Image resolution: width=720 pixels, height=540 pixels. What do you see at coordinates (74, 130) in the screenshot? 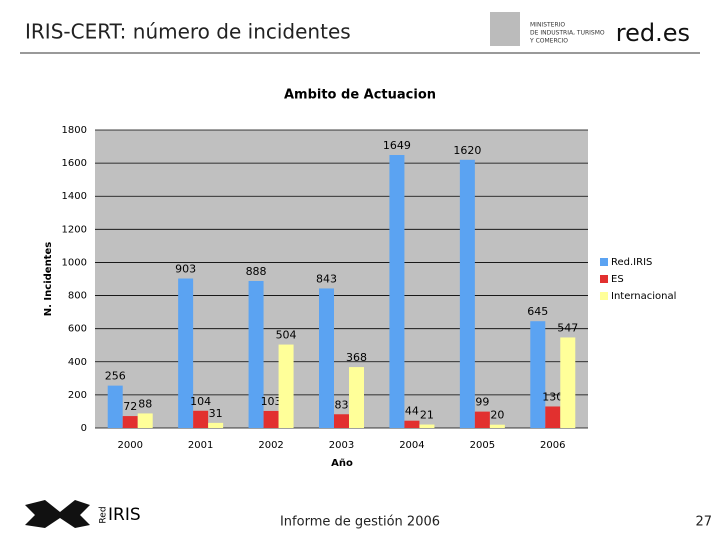
I see `y-tick-label: 1800` at bounding box center [74, 130].